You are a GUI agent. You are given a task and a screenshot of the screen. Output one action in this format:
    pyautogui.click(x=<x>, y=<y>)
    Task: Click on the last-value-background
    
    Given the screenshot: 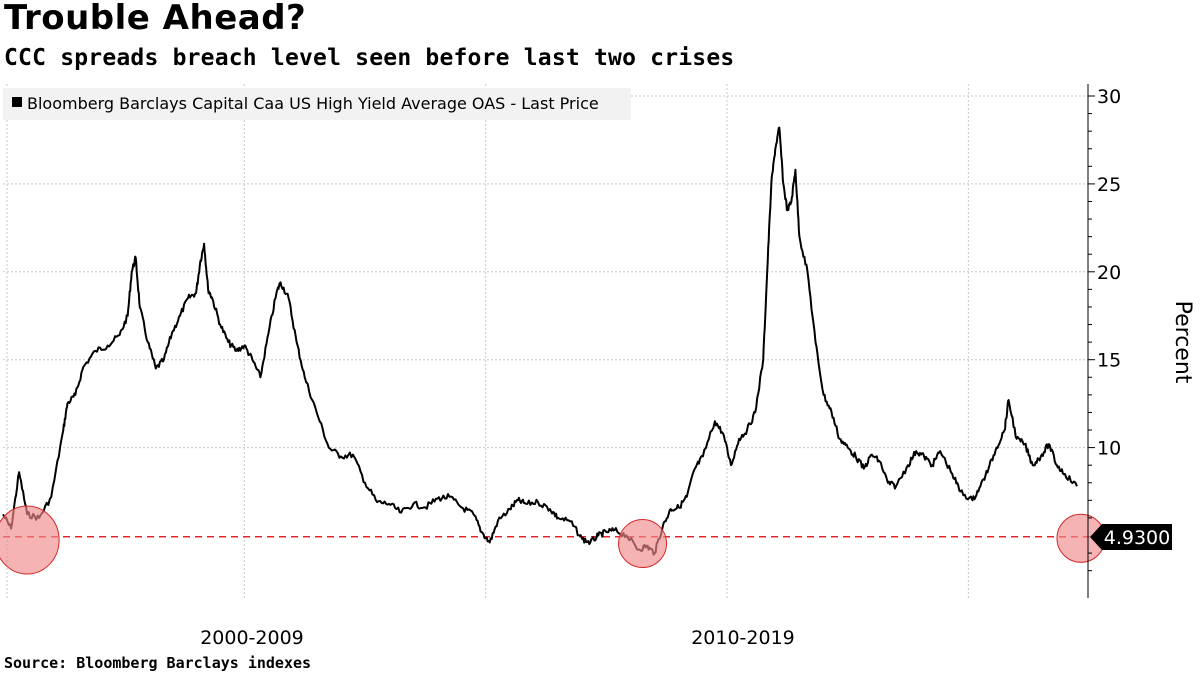 What is the action you would take?
    pyautogui.click(x=1131, y=537)
    